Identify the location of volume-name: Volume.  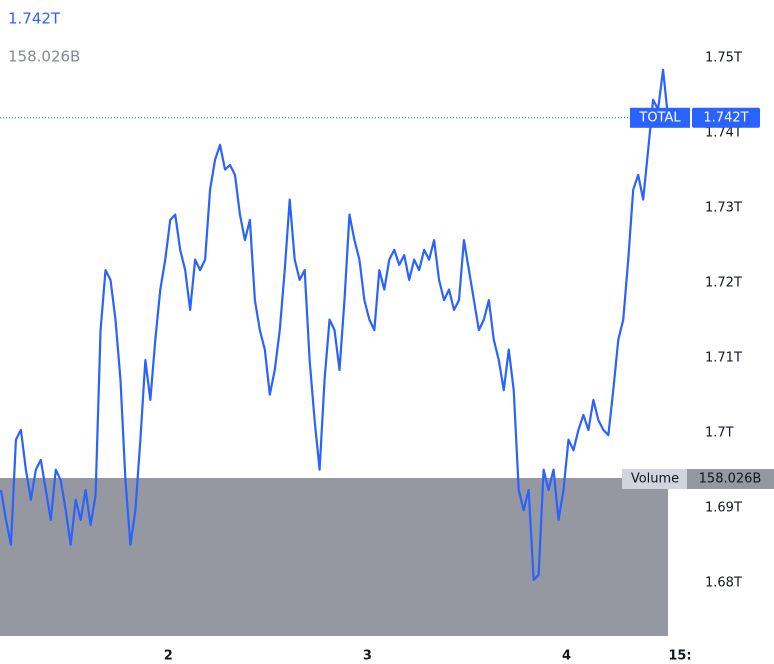
(655, 479).